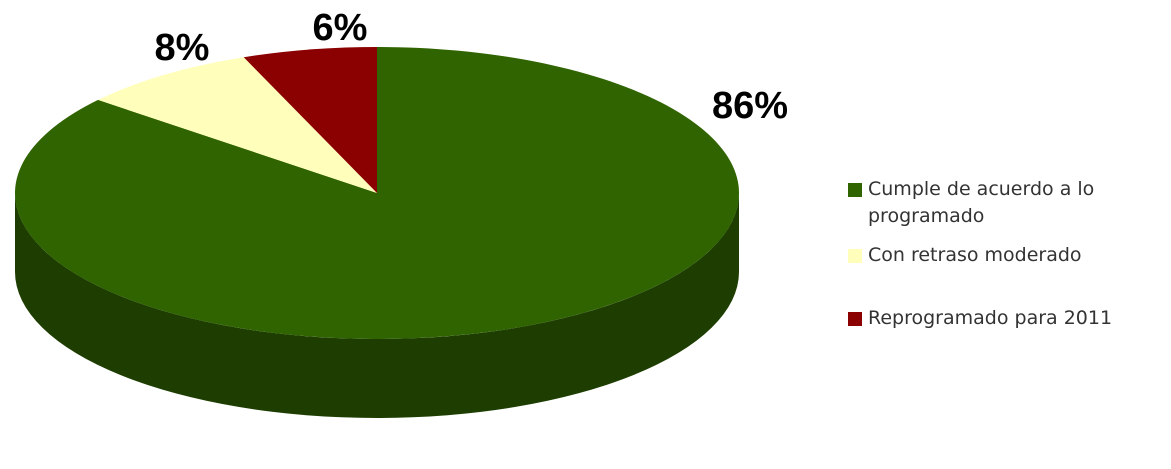 The image size is (1171, 469). Describe the element at coordinates (340, 28) in the screenshot. I see `data-label-2: 6%` at that location.